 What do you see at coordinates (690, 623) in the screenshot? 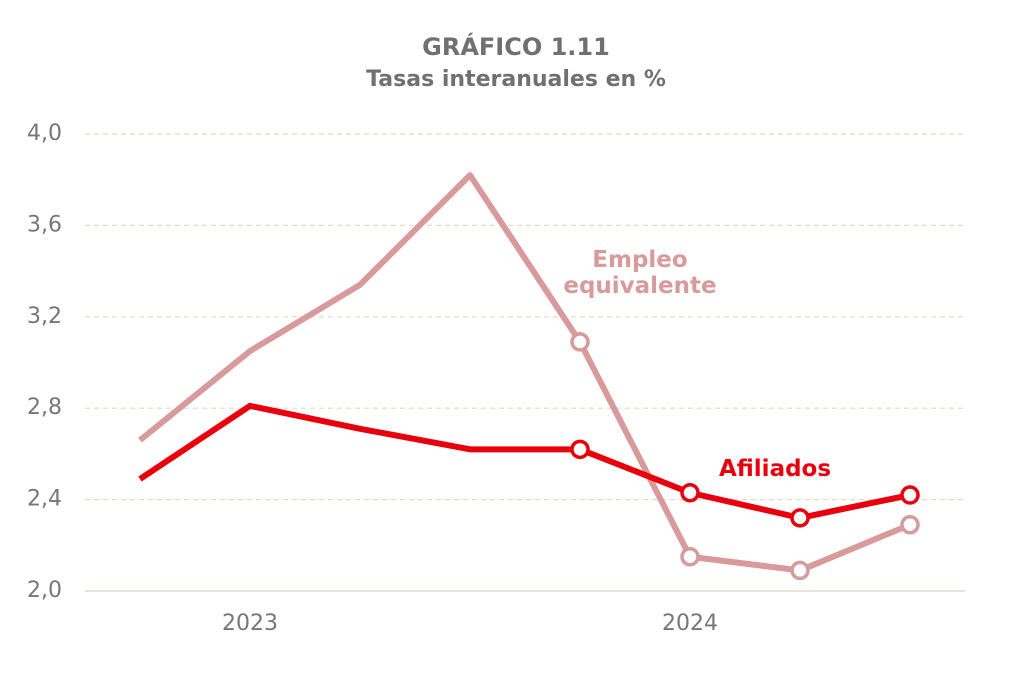
I see `x-tick-label: 2024` at bounding box center [690, 623].